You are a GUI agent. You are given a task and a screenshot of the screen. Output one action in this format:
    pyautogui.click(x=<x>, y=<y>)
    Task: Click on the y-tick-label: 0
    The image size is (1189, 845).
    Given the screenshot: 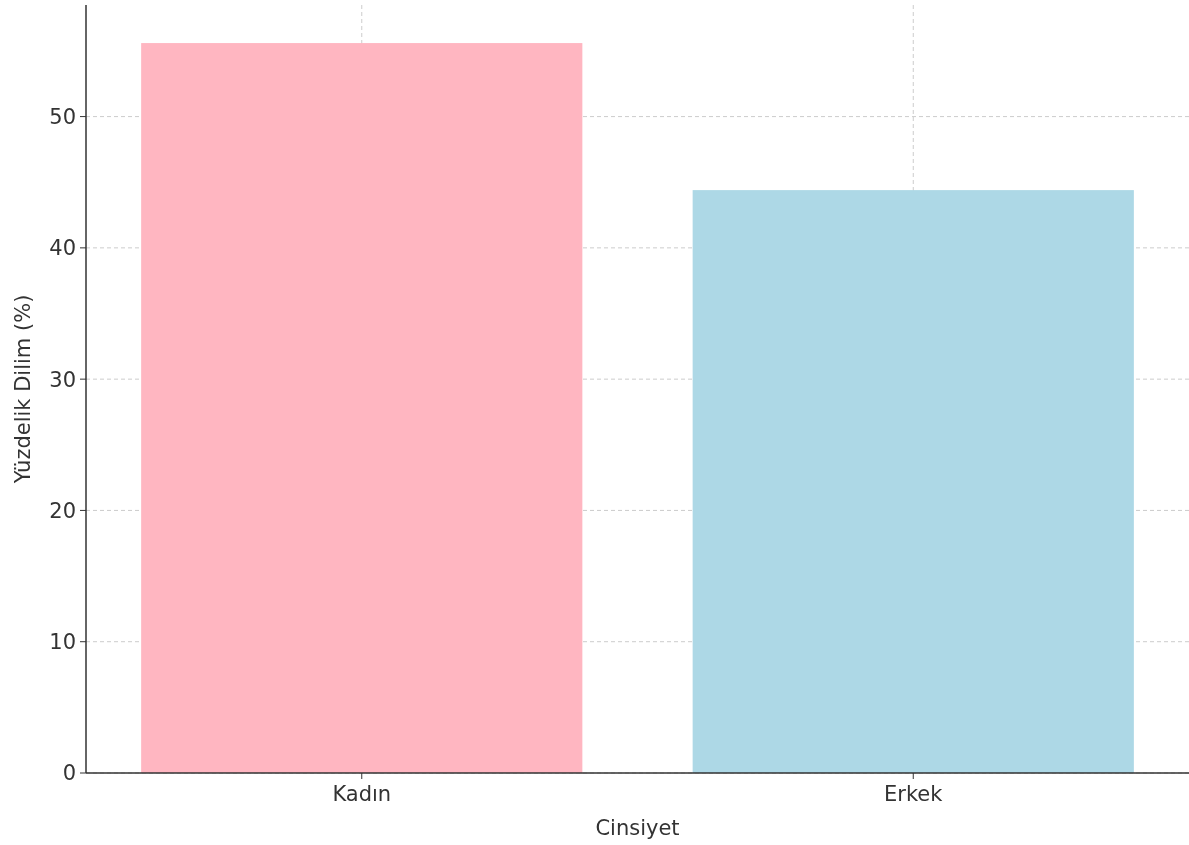 What is the action you would take?
    pyautogui.click(x=69, y=773)
    